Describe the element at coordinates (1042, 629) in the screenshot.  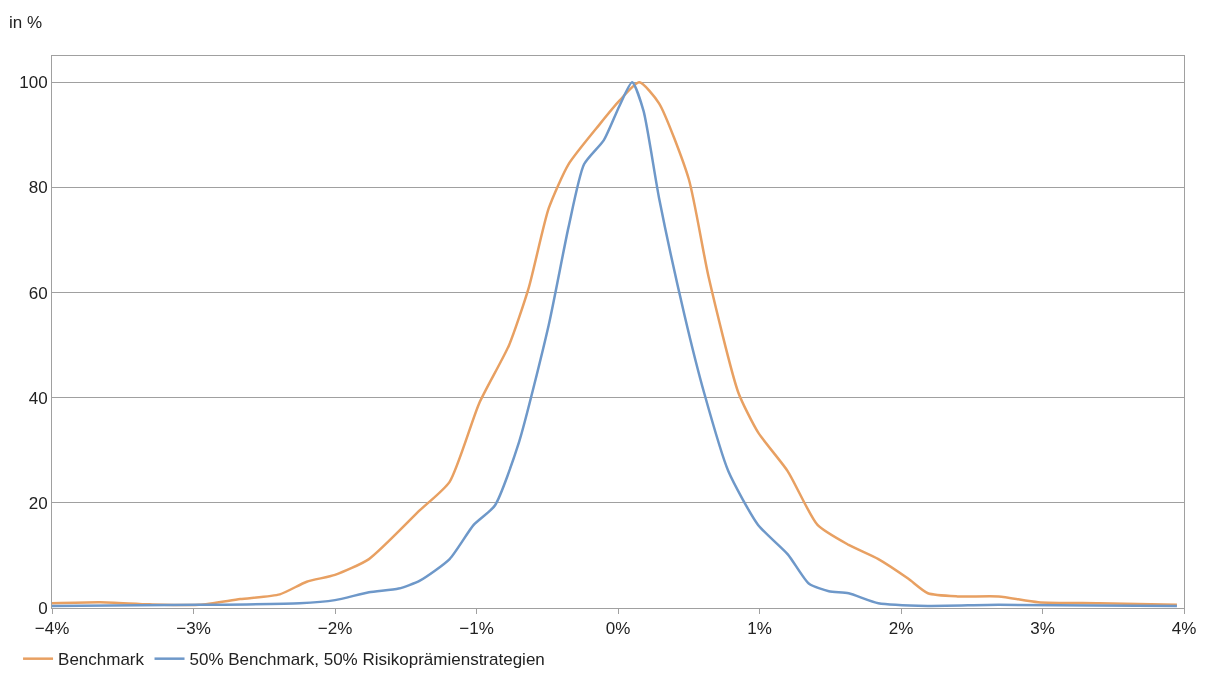
I see `x-tick-label: 3%` at that location.